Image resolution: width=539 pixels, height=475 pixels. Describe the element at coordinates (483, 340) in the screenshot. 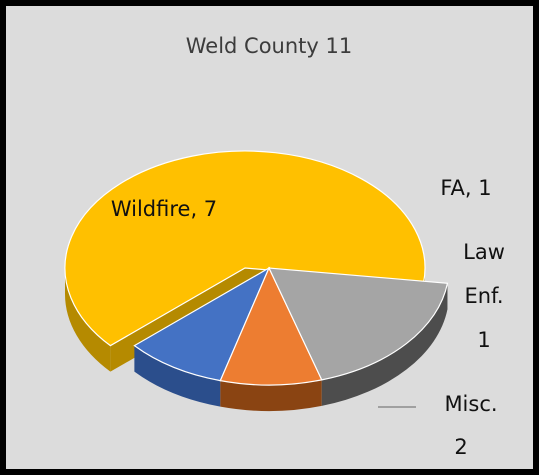

I see `data-label-law-enf: 1` at that location.